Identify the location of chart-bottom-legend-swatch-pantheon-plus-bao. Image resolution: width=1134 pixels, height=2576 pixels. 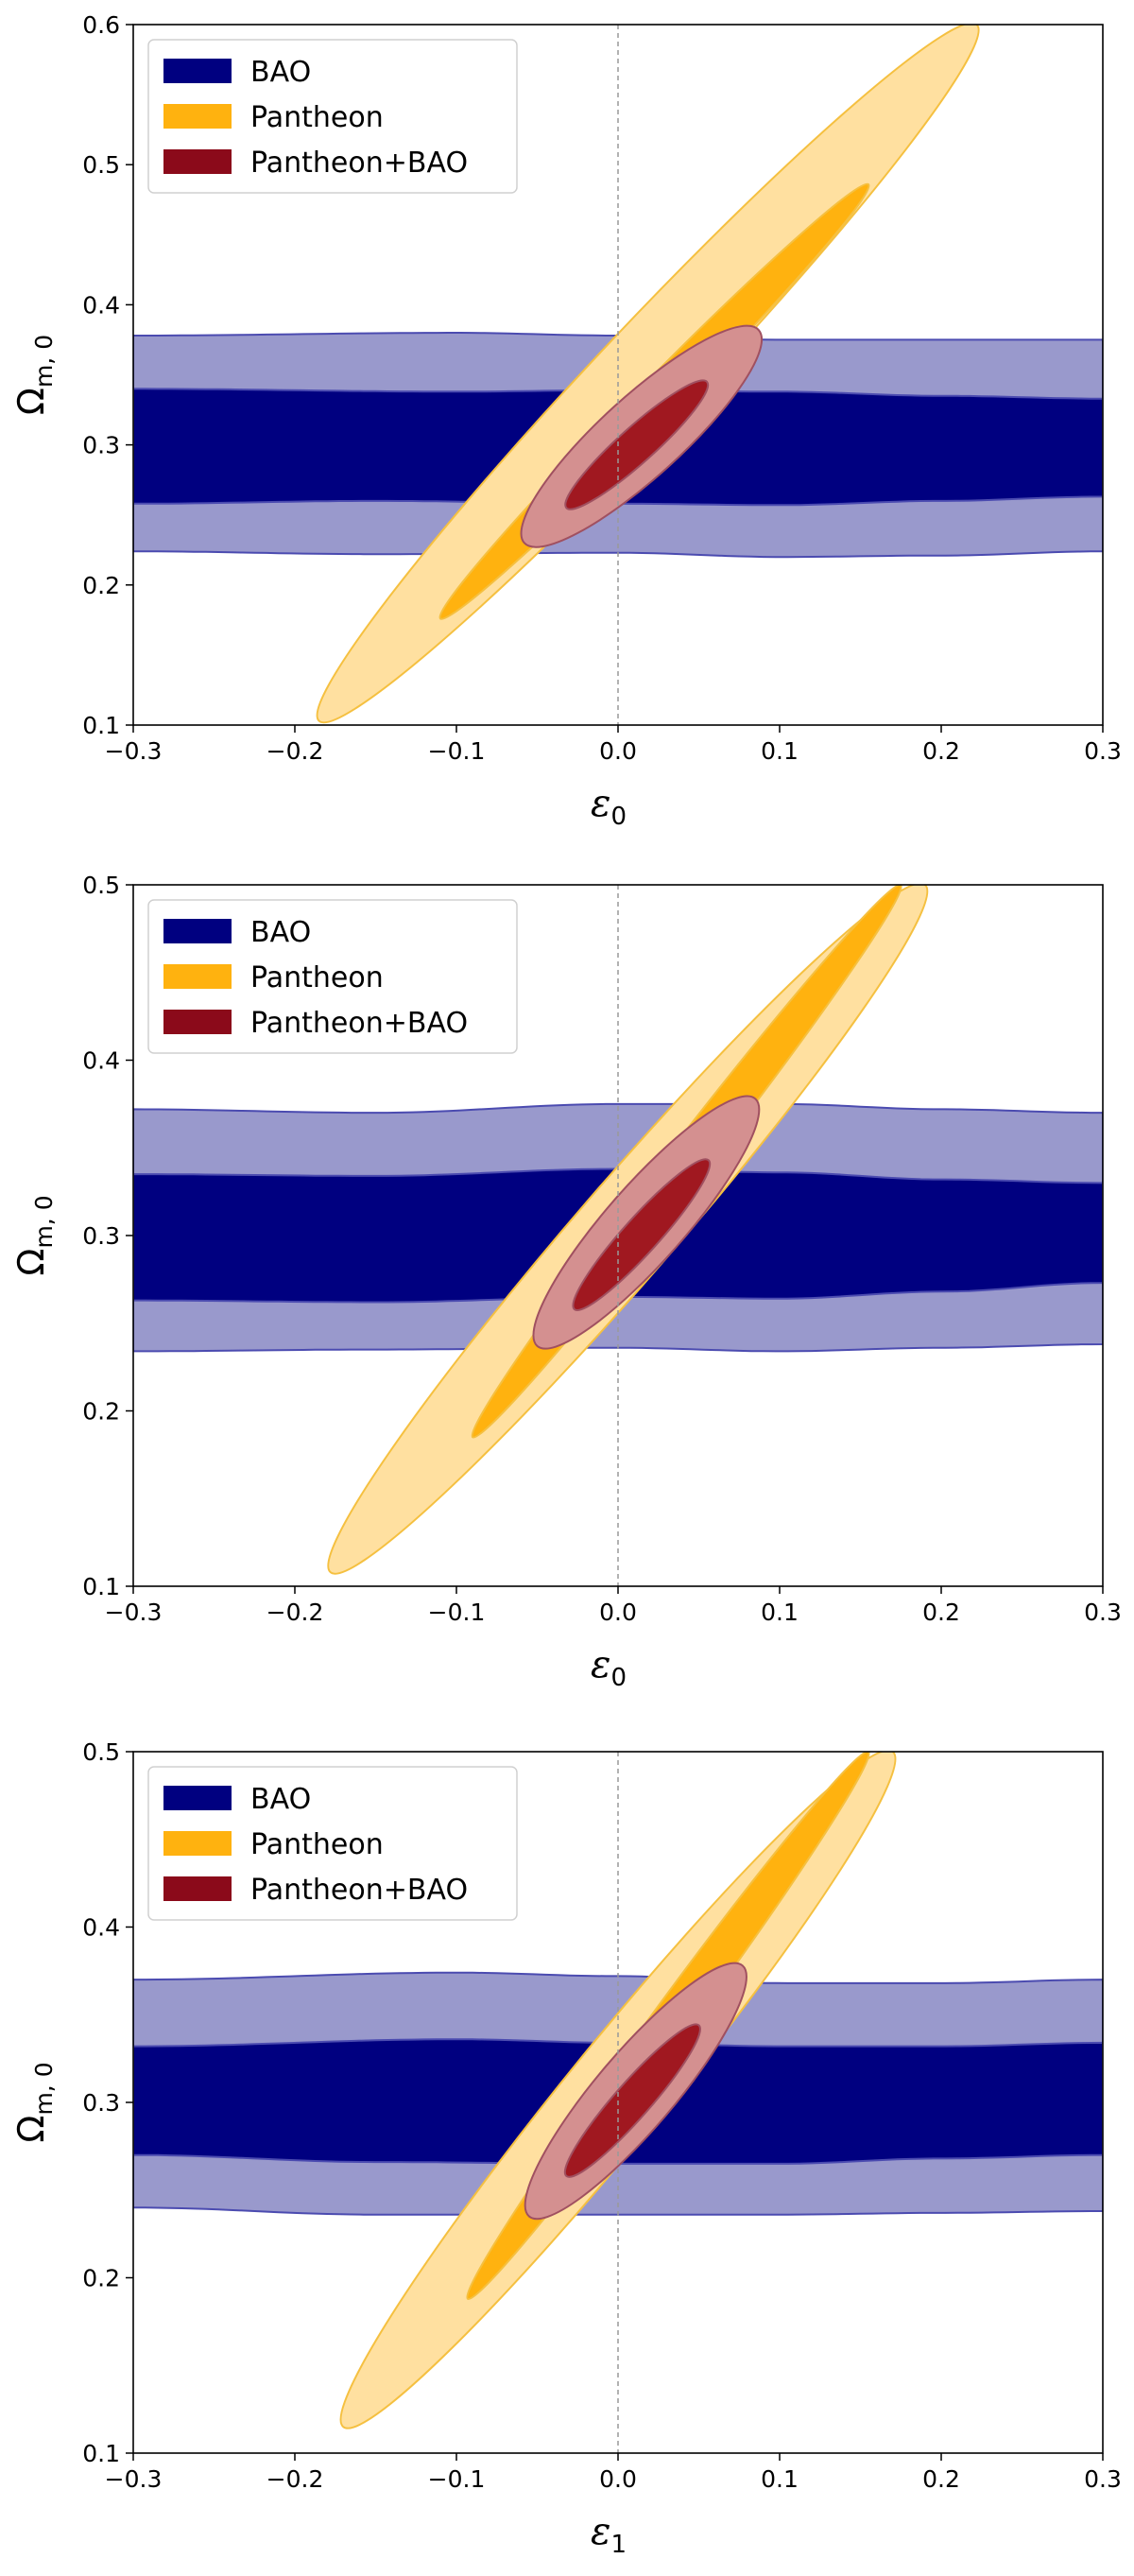
(197, 1888).